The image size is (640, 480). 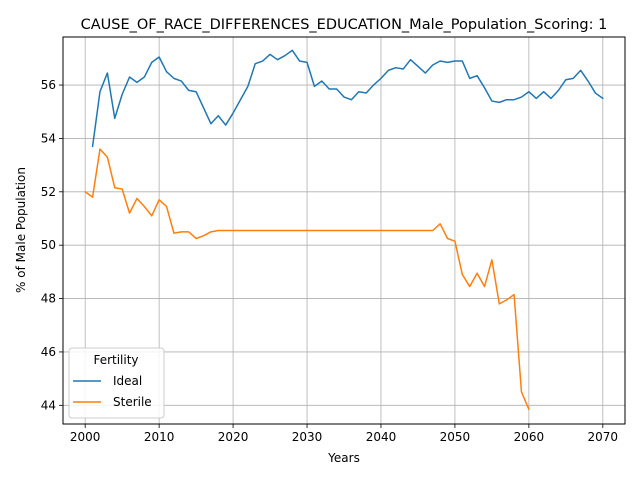 I want to click on x-tick-label: 2040, so click(x=381, y=437).